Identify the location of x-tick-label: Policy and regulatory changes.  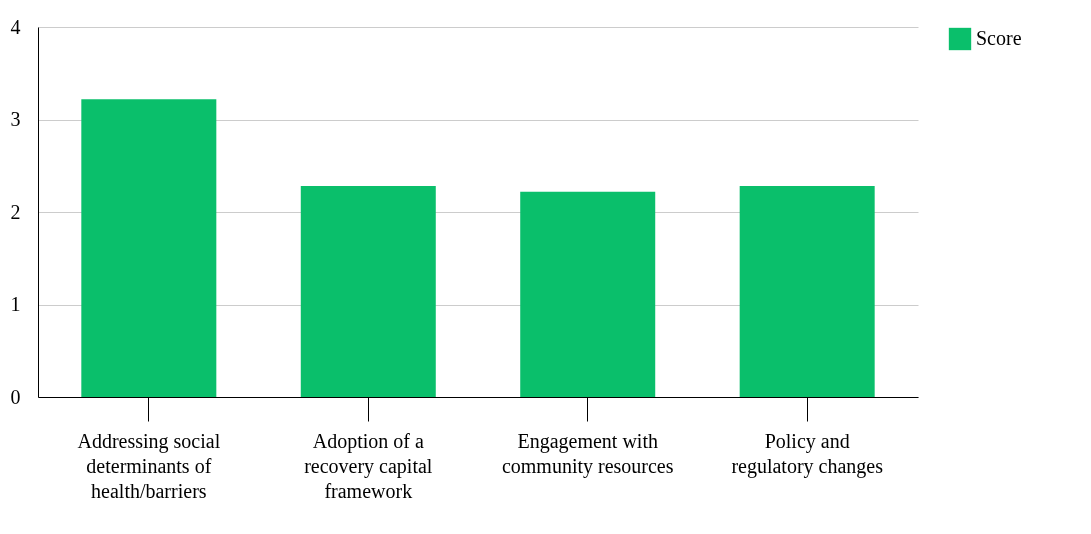
(807, 453).